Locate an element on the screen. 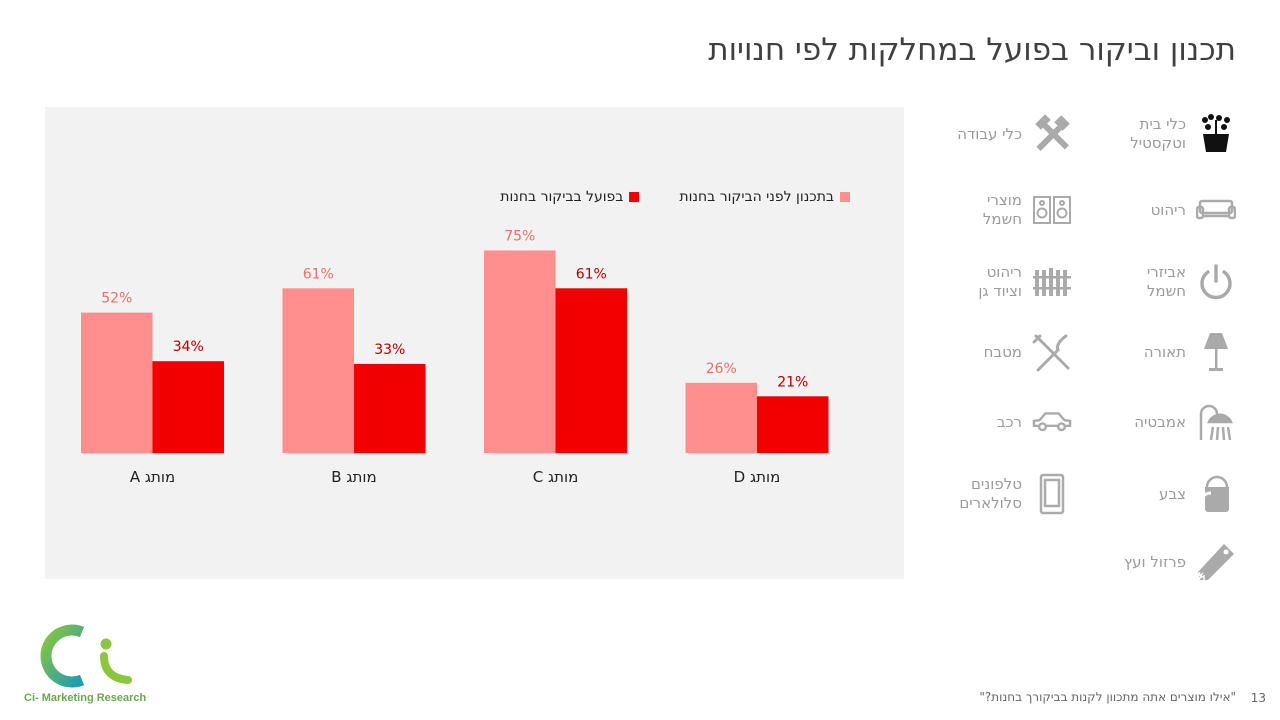  department-label: מוצרי חשמל is located at coordinates (1002, 209).